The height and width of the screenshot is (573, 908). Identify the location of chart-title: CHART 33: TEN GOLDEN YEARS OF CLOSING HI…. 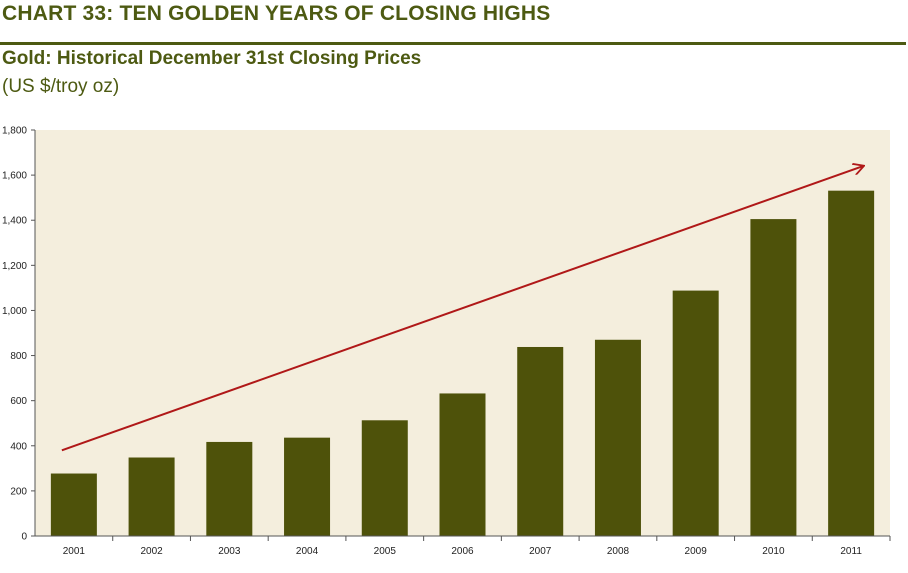
(276, 13).